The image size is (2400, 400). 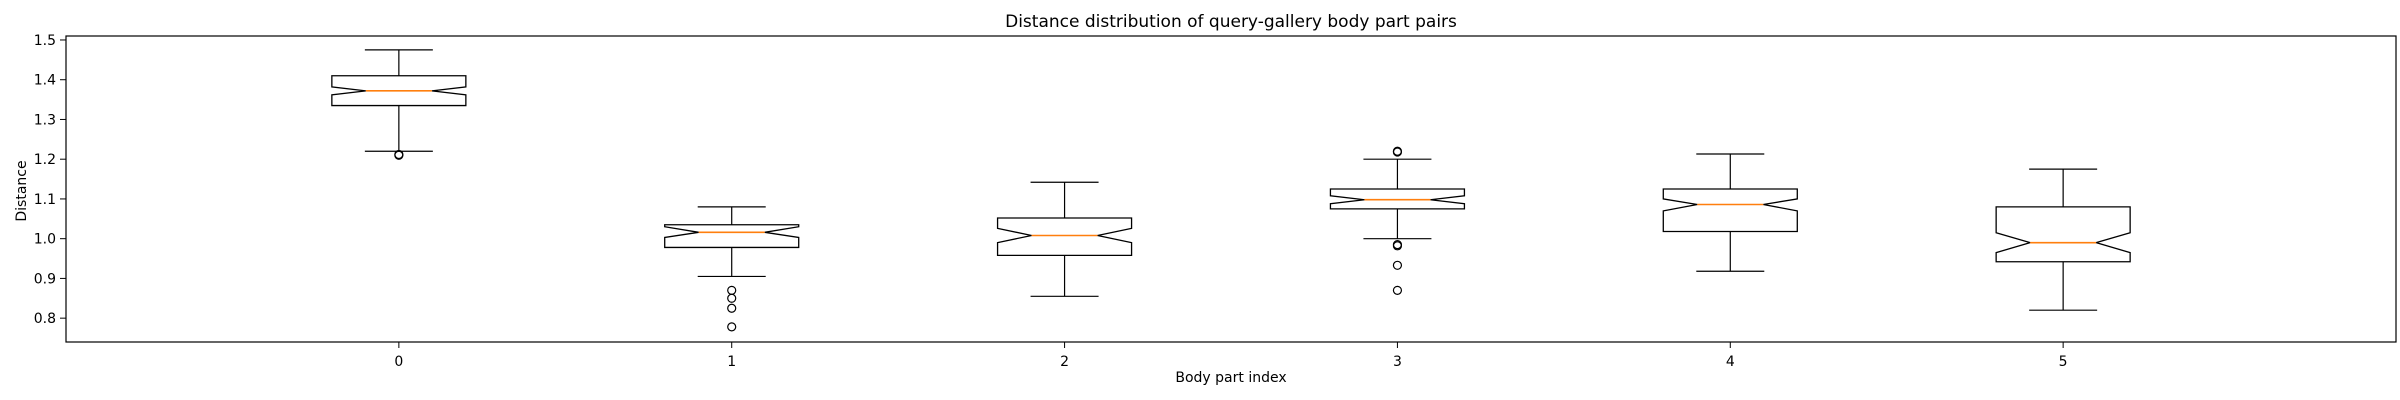 I want to click on y-tick-label: 1.3, so click(x=45, y=120).